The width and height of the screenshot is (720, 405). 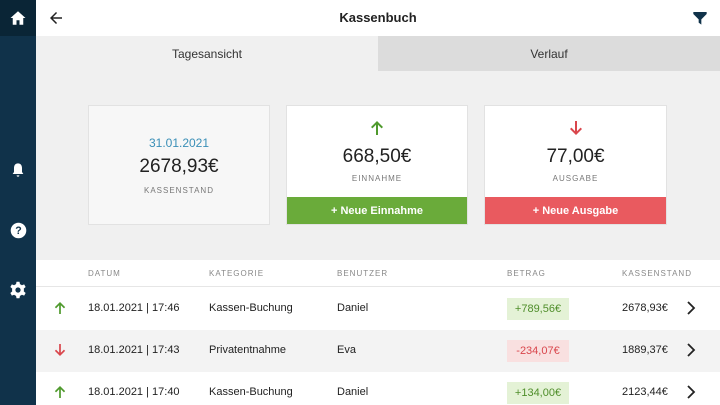 I want to click on help-button: ?, so click(x=18, y=230).